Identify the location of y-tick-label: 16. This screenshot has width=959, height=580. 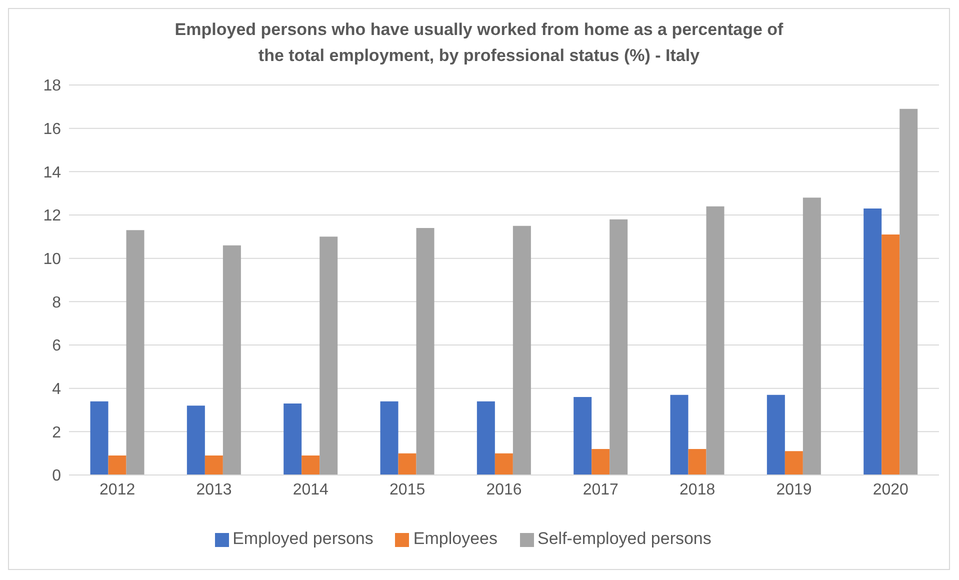
(52, 129).